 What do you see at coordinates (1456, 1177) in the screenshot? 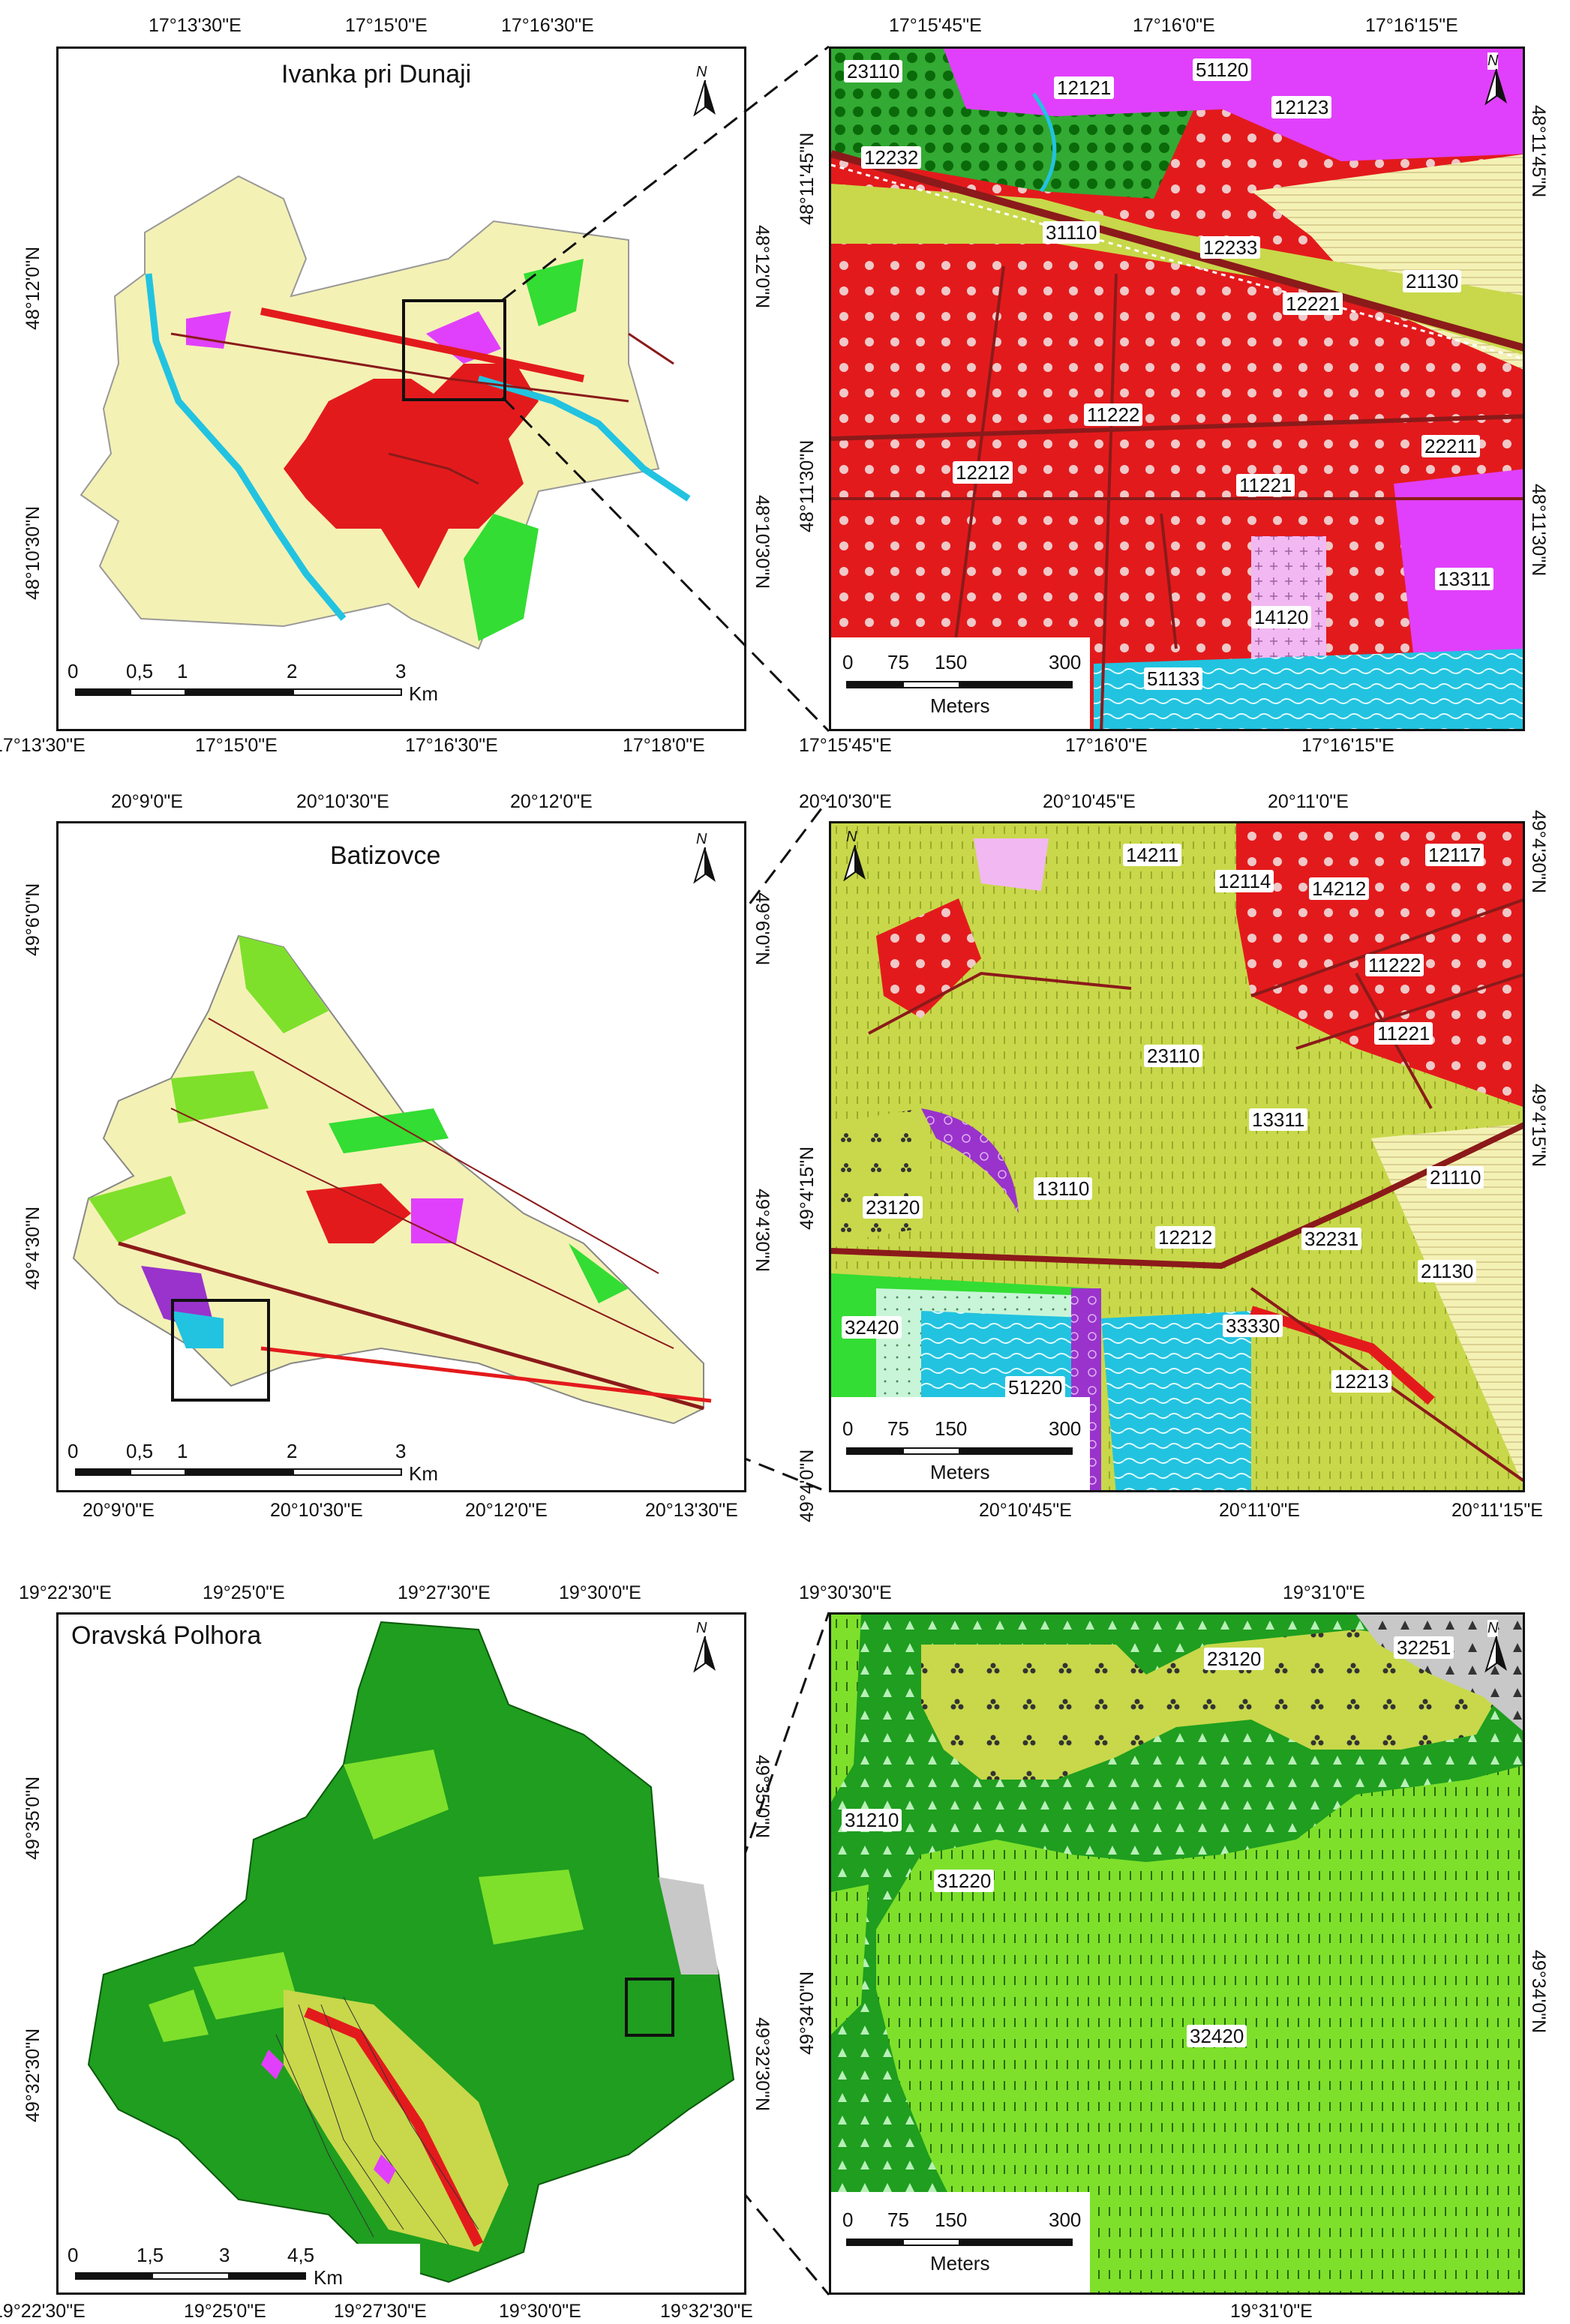
I see `landcover-label: 21110` at bounding box center [1456, 1177].